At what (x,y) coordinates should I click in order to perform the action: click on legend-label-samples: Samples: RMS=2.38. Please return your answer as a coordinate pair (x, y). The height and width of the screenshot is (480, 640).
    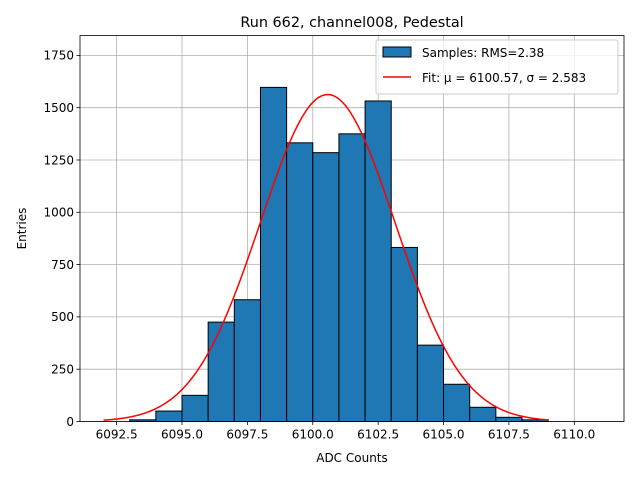
    Looking at the image, I should click on (483, 53).